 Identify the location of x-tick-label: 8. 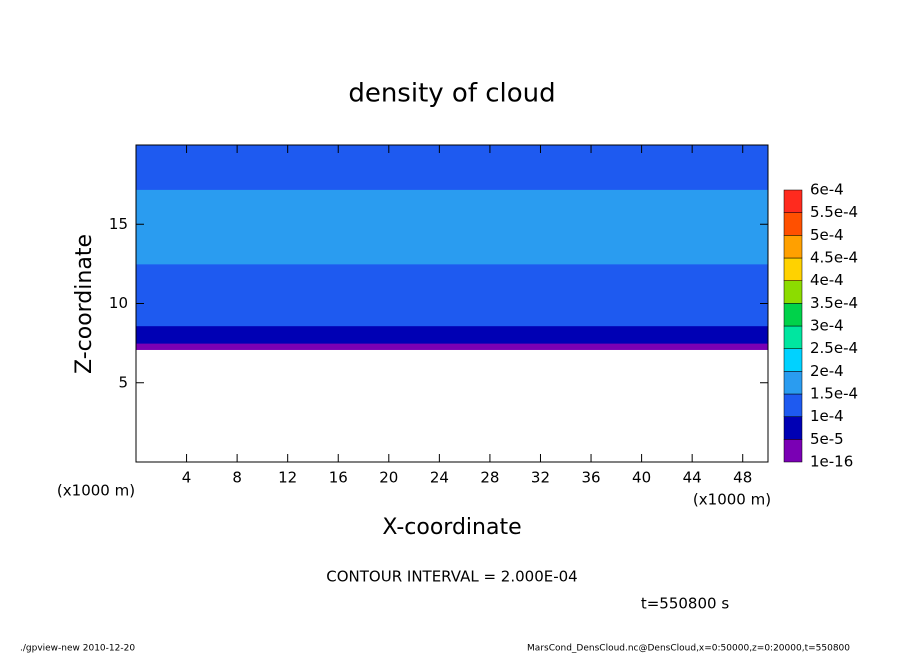
(237, 478).